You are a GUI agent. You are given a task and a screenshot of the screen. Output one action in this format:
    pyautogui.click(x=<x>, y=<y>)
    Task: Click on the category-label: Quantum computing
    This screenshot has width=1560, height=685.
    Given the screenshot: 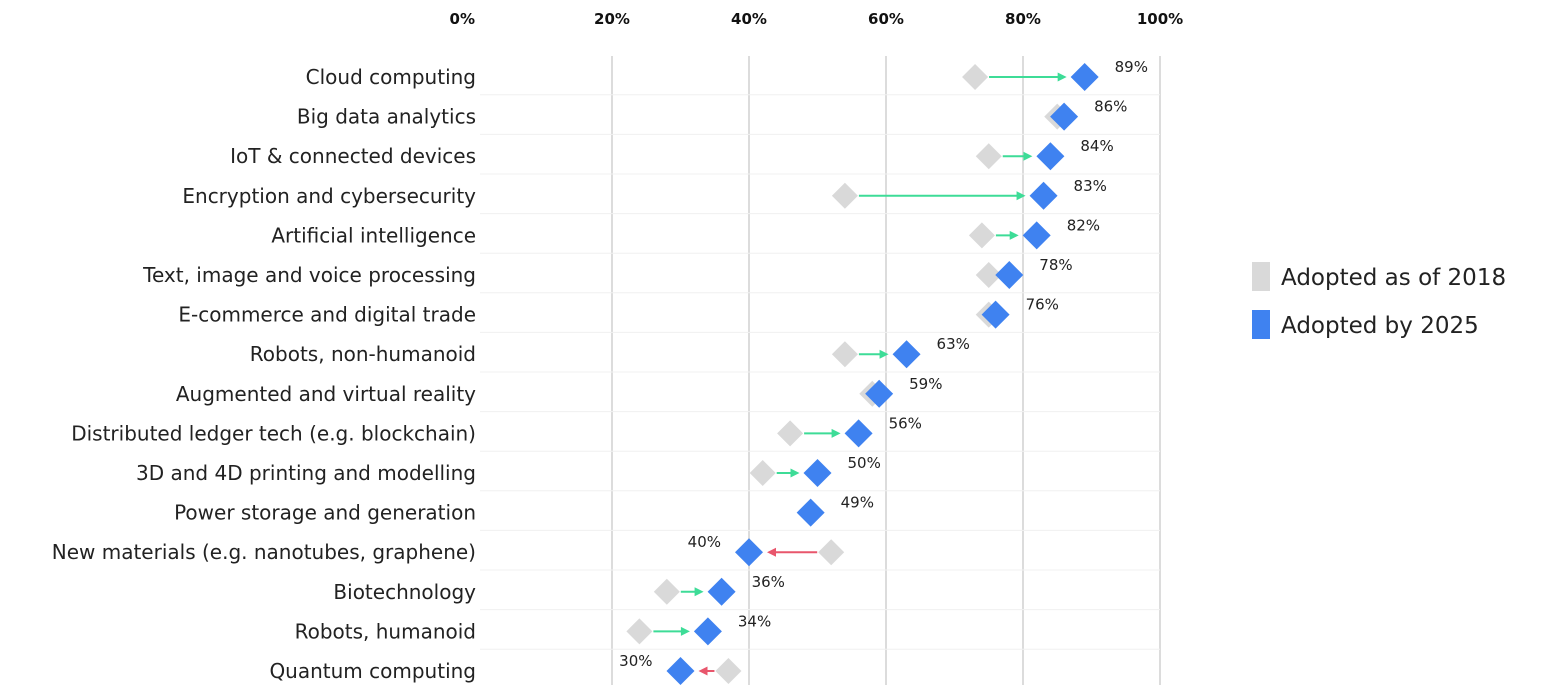 What is the action you would take?
    pyautogui.click(x=372, y=671)
    